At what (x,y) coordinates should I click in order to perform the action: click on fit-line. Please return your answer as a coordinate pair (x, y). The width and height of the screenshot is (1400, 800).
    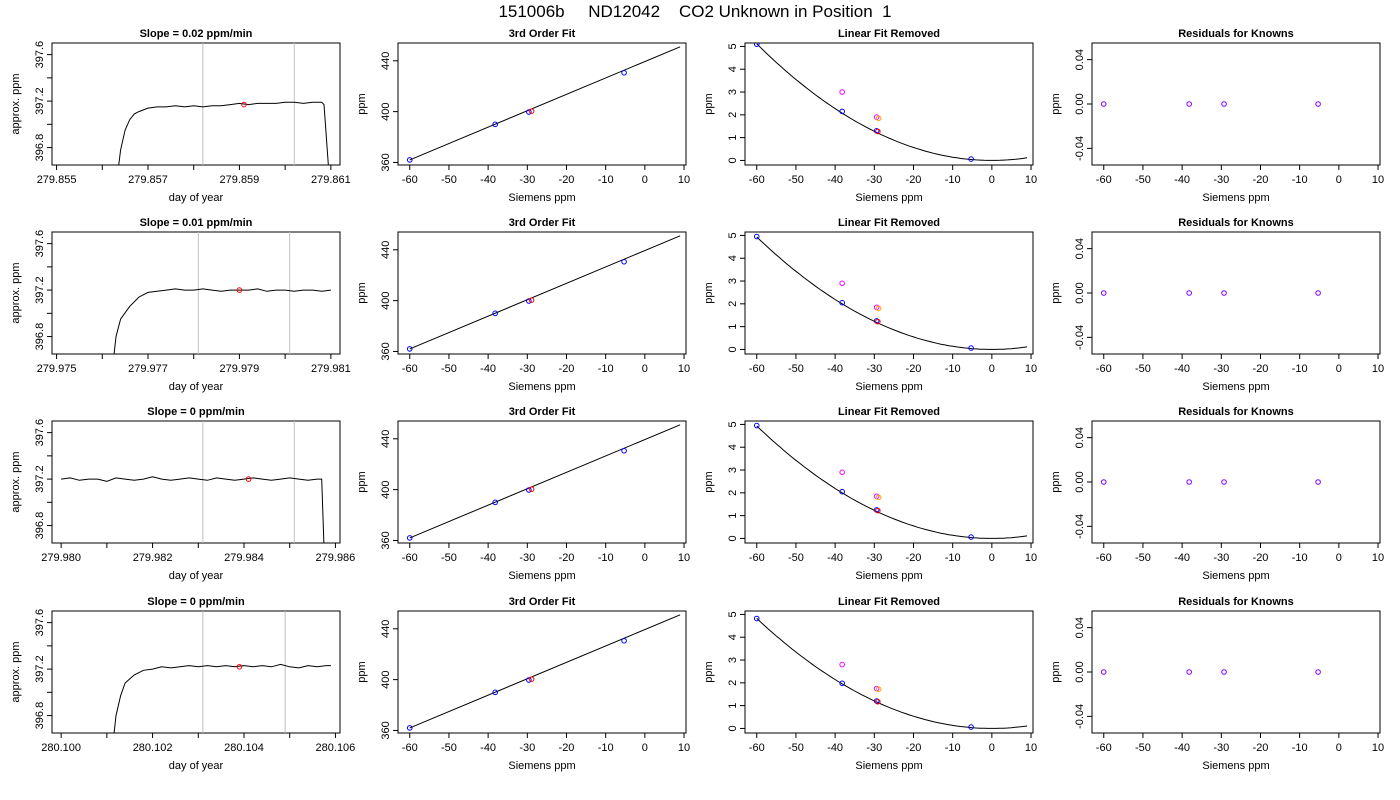
    Looking at the image, I should click on (545, 103).